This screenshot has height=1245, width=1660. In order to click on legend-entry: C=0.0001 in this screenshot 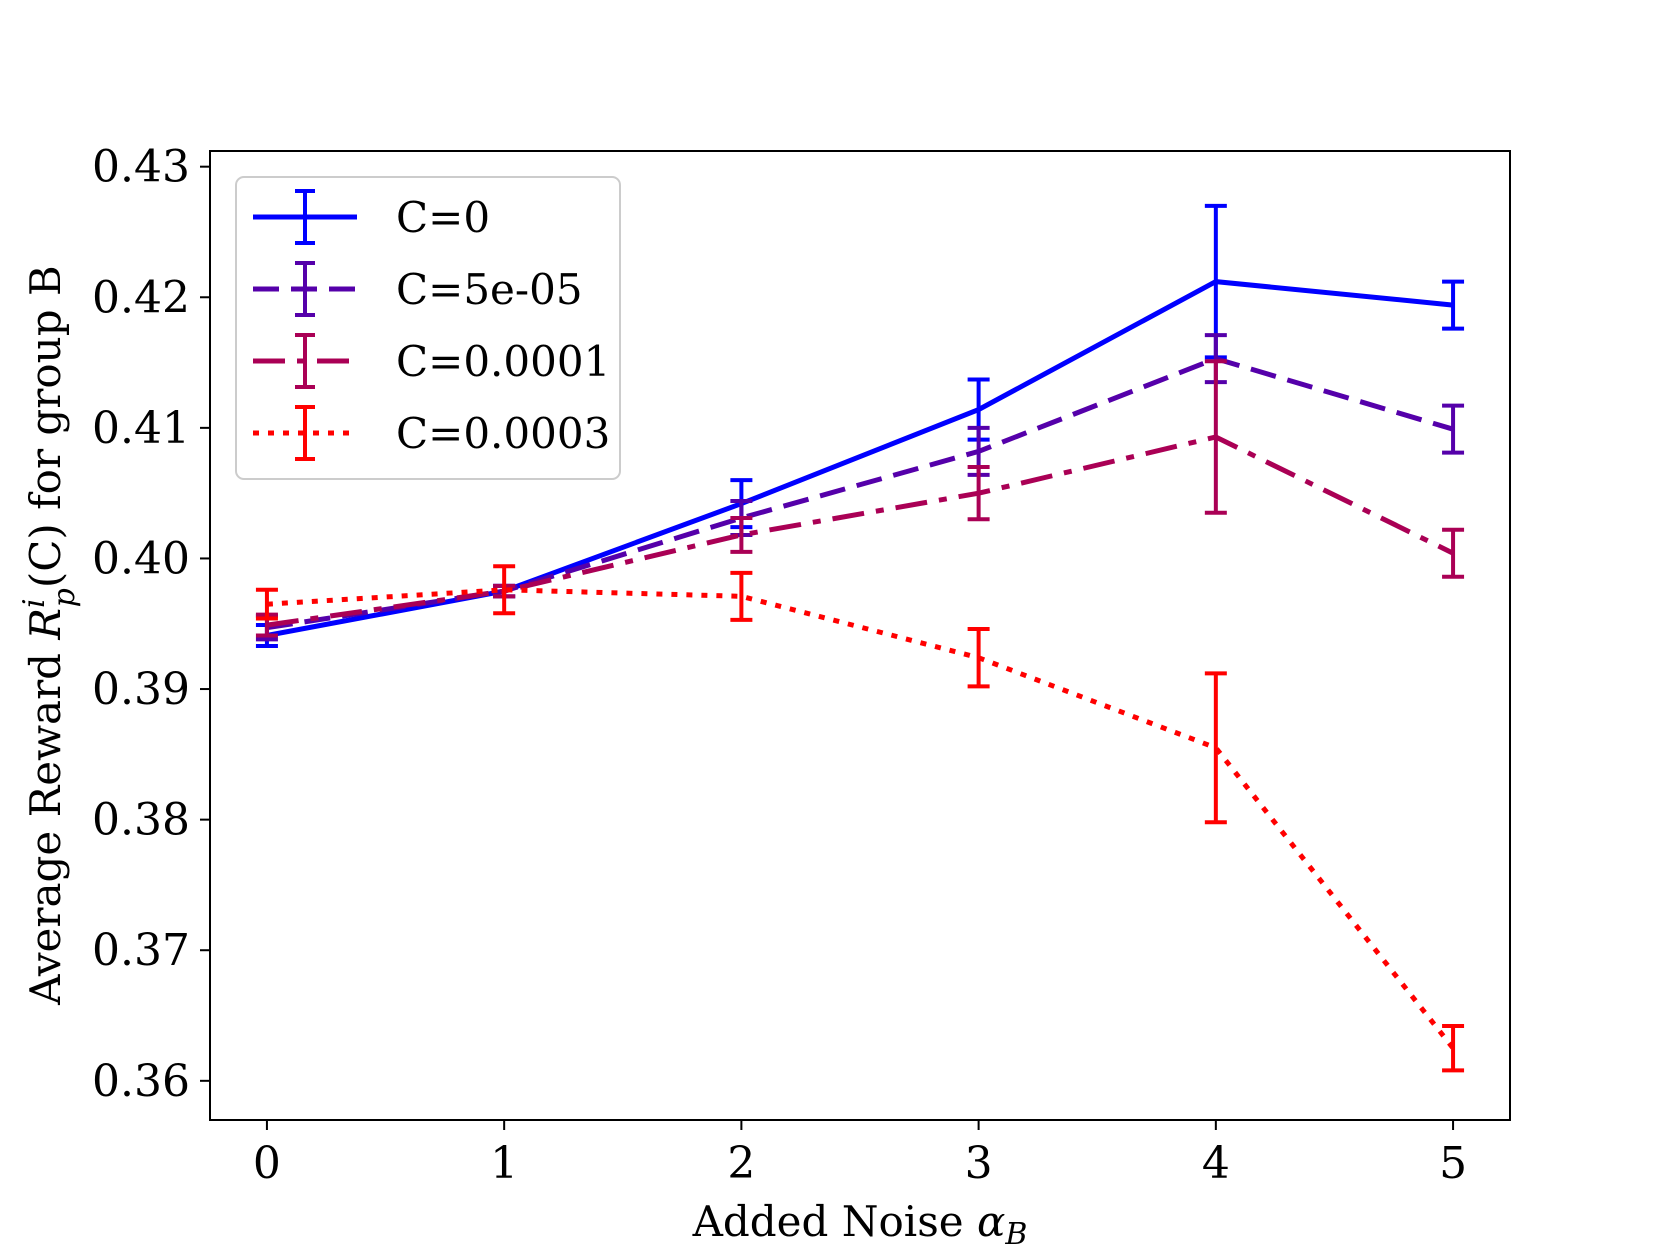, I will do `click(431, 361)`.